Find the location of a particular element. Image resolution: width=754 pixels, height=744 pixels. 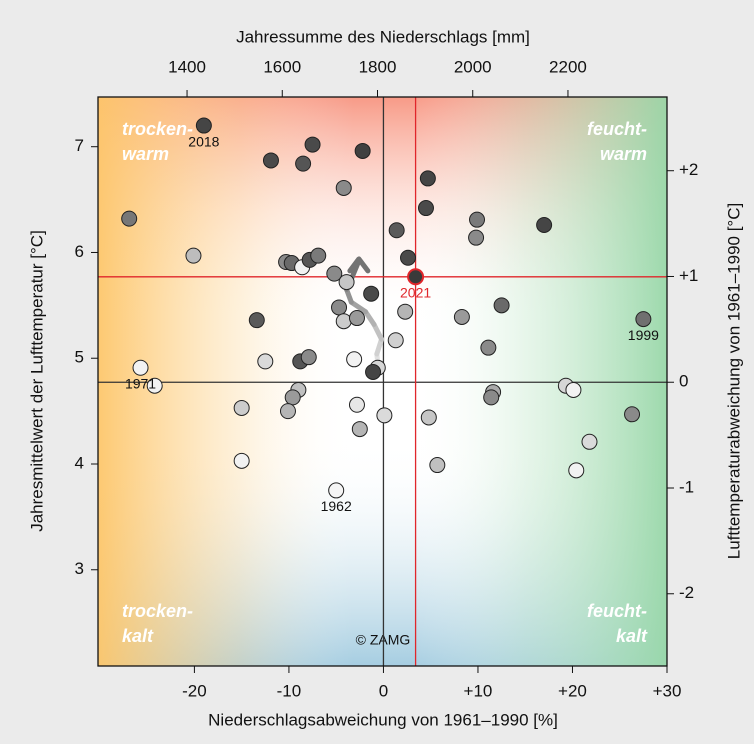

x2-tick-label: 2000 is located at coordinates (473, 66).